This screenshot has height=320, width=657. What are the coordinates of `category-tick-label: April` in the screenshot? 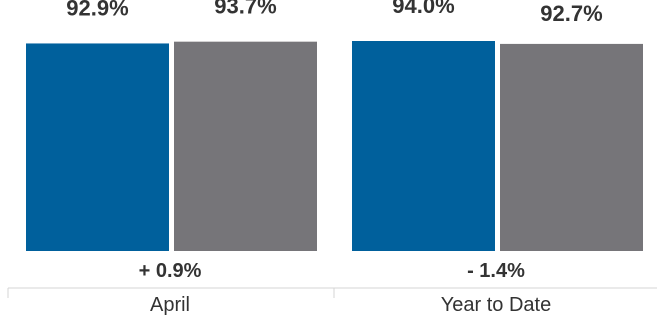 It's located at (170, 305).